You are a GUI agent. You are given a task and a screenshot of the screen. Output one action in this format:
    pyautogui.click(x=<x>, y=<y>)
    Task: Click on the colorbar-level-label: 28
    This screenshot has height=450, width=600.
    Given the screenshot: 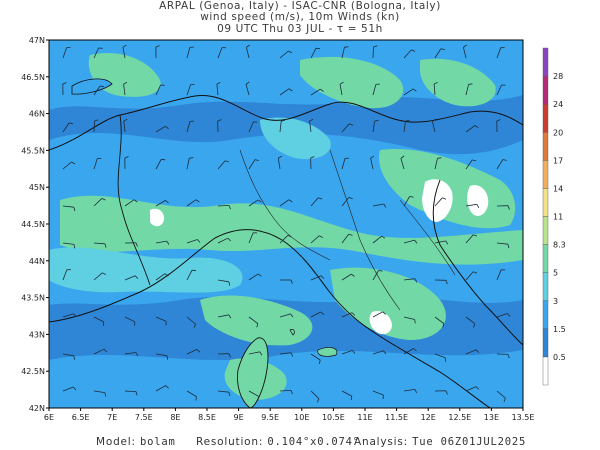 What is the action you would take?
    pyautogui.click(x=558, y=76)
    